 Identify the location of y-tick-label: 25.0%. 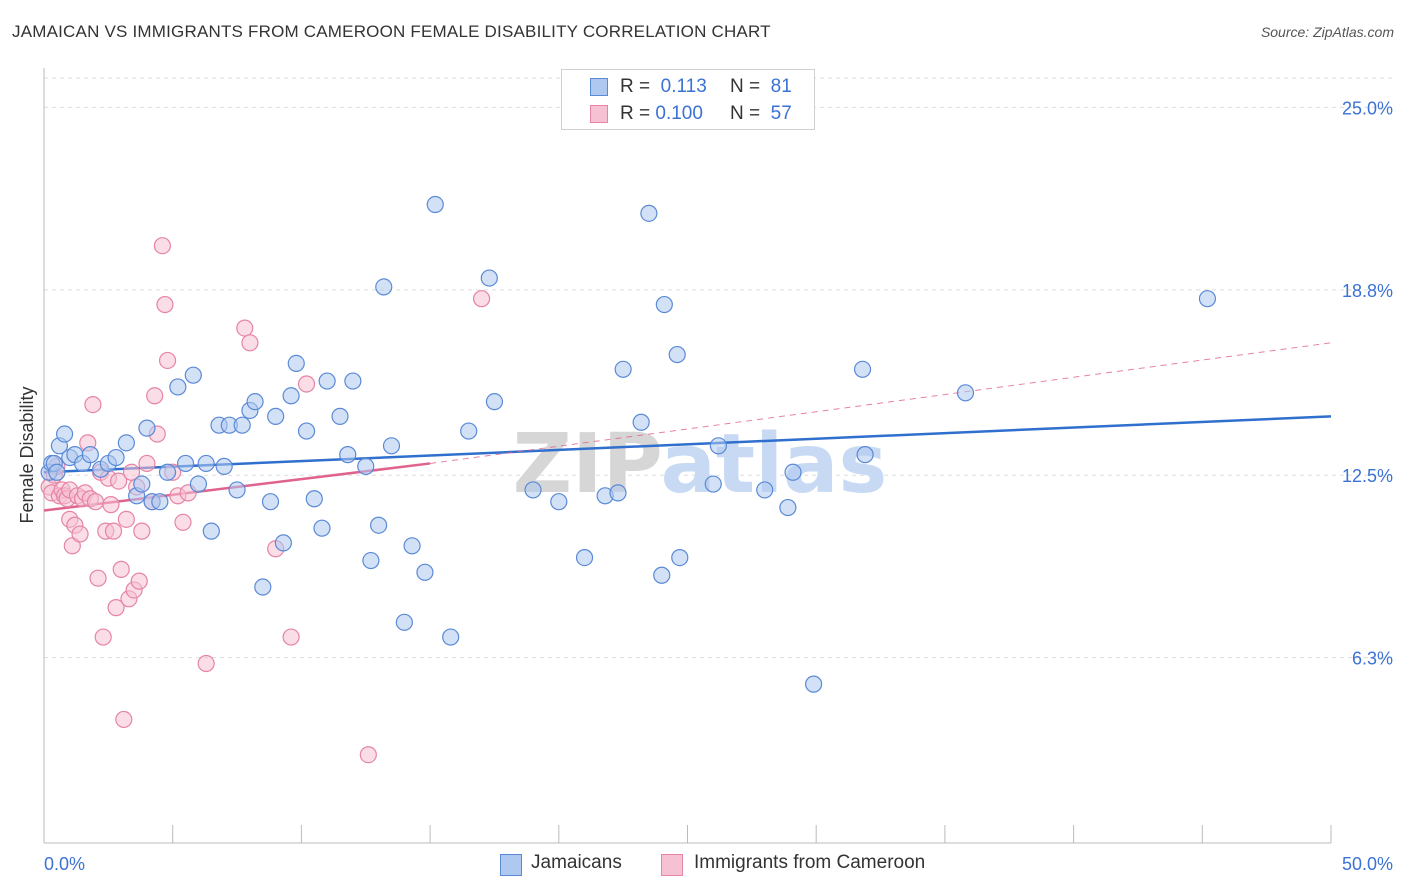
(1367, 108).